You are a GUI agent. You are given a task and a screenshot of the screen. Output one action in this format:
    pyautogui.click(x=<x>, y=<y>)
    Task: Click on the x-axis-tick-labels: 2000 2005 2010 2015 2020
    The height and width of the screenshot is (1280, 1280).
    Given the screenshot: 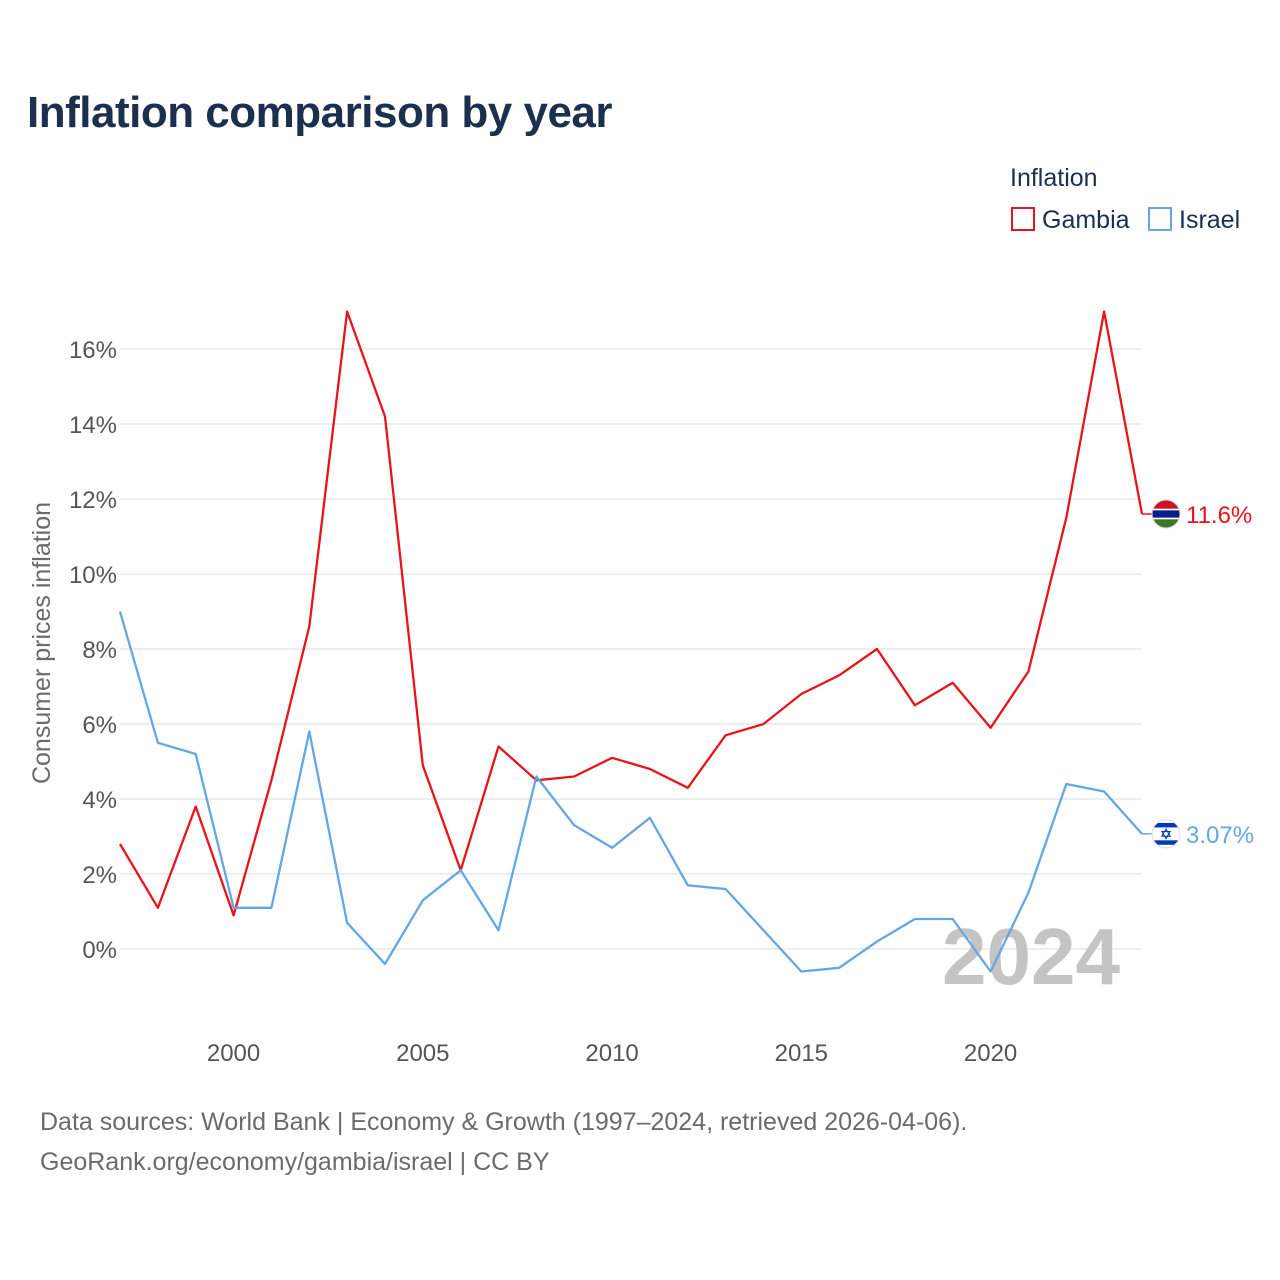 What is the action you would take?
    pyautogui.click(x=612, y=1053)
    